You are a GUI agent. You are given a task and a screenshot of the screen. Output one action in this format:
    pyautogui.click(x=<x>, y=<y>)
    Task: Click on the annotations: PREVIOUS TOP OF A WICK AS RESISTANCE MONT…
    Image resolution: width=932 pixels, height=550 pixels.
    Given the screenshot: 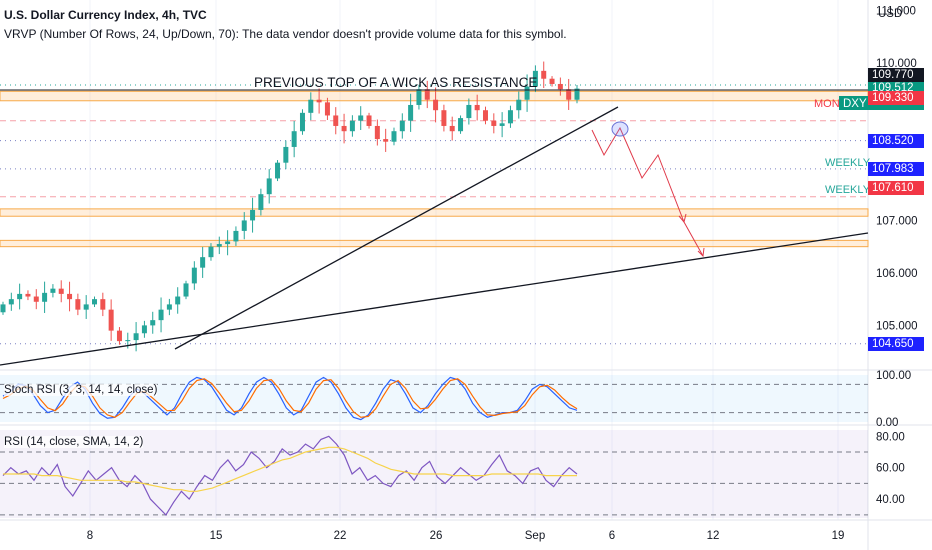 What is the action you would take?
    pyautogui.click(x=562, y=135)
    